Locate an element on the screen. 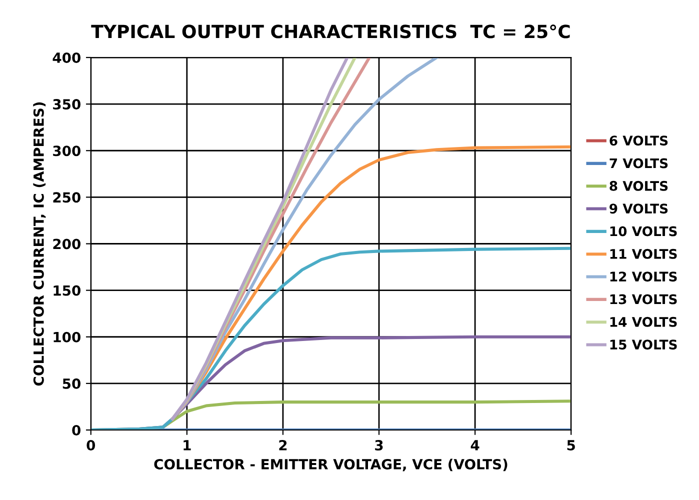 The height and width of the screenshot is (500, 699). legend-label: 15 VOLTS is located at coordinates (643, 345).